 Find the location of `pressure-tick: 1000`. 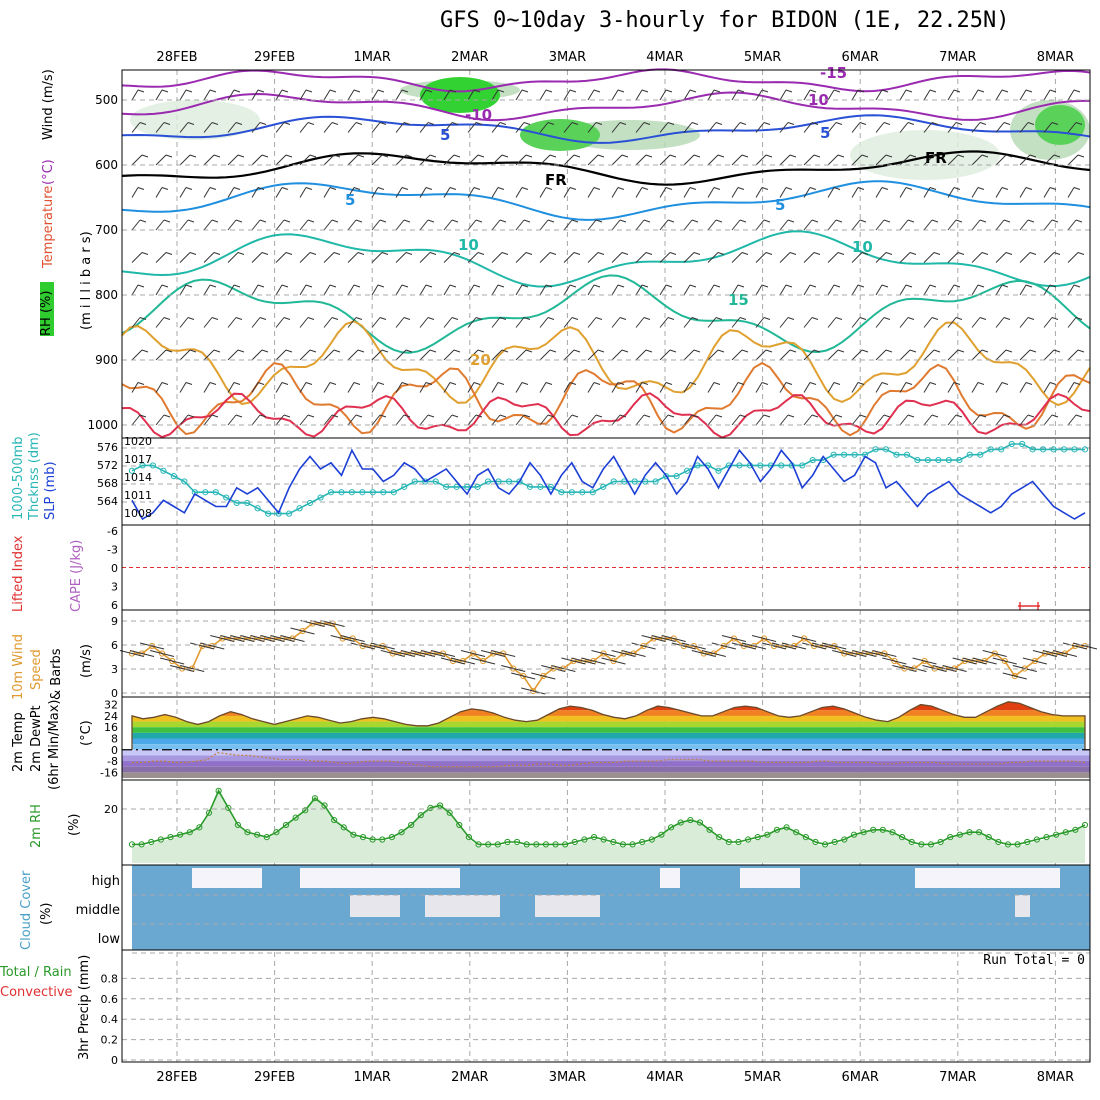

pressure-tick: 1000 is located at coordinates (102, 425).